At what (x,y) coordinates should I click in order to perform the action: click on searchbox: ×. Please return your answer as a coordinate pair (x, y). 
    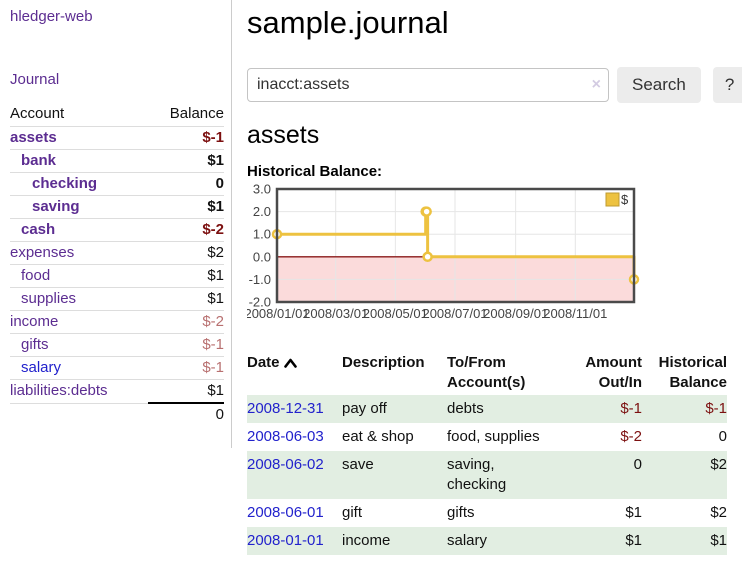
    Looking at the image, I should click on (428, 85).